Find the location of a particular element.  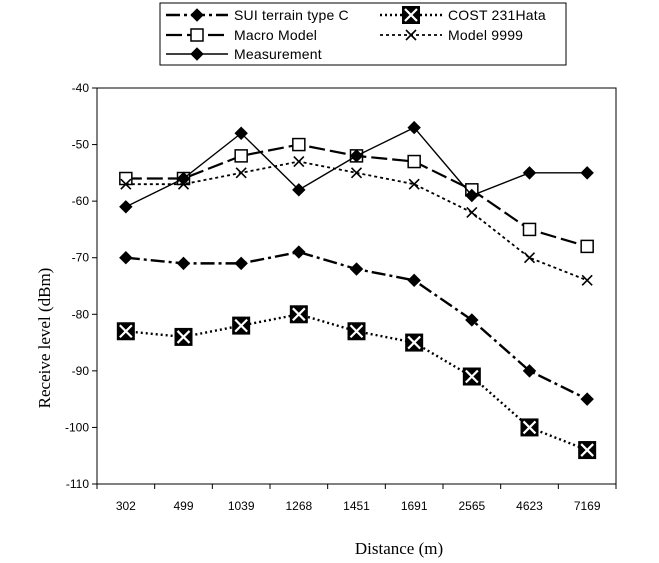

x-tick-label: 4623 is located at coordinates (529, 506).